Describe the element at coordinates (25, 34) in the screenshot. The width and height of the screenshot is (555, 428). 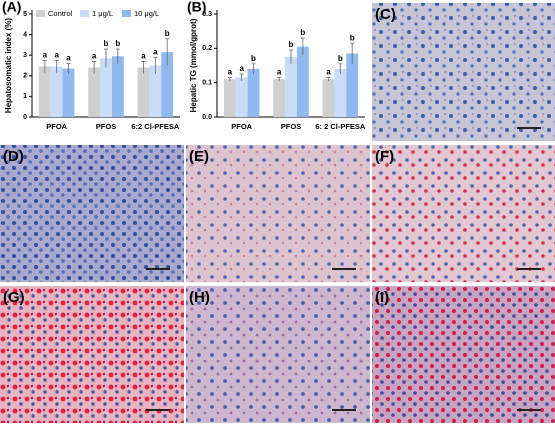
I see `y-tick-label: 4` at that location.